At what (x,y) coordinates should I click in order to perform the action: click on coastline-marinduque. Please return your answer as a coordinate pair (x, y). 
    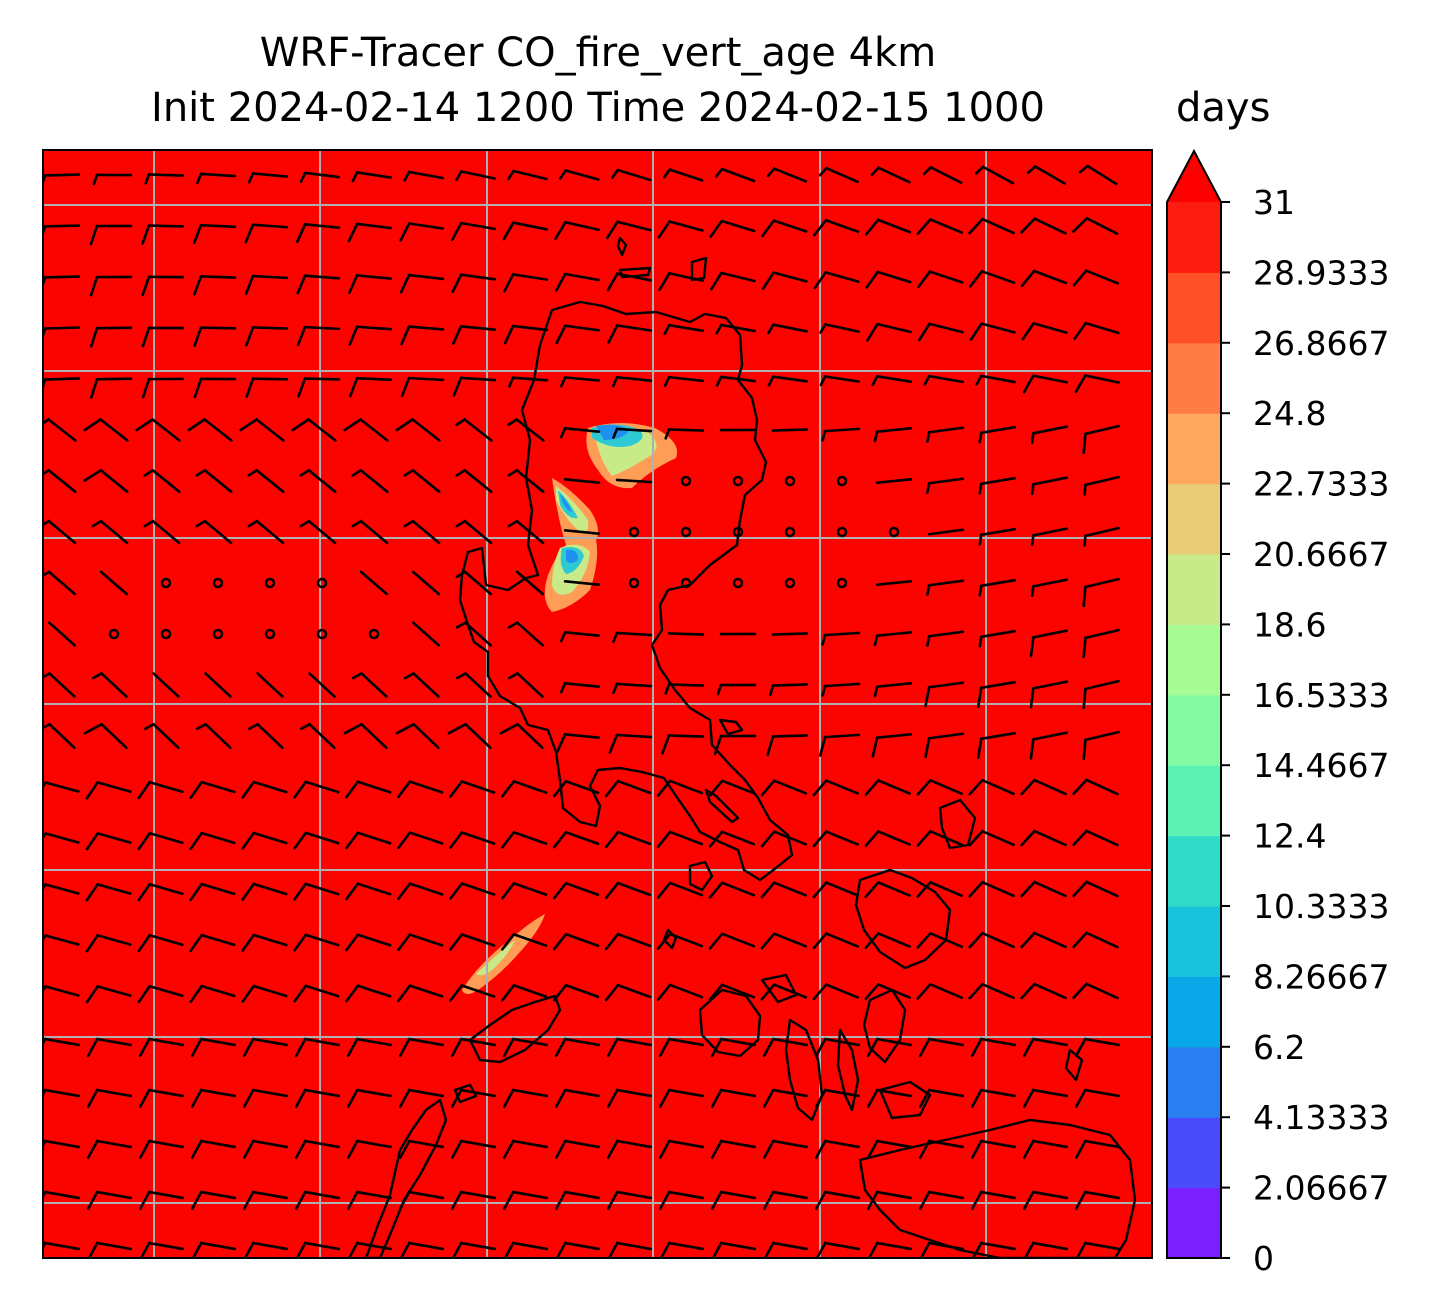
    Looking at the image, I should click on (701, 876).